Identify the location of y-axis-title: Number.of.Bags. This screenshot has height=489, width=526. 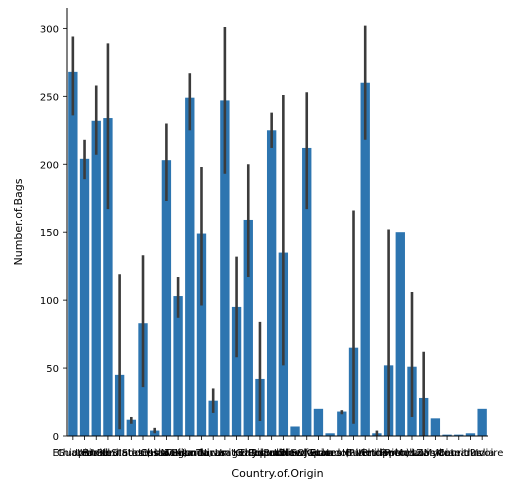
(18, 221).